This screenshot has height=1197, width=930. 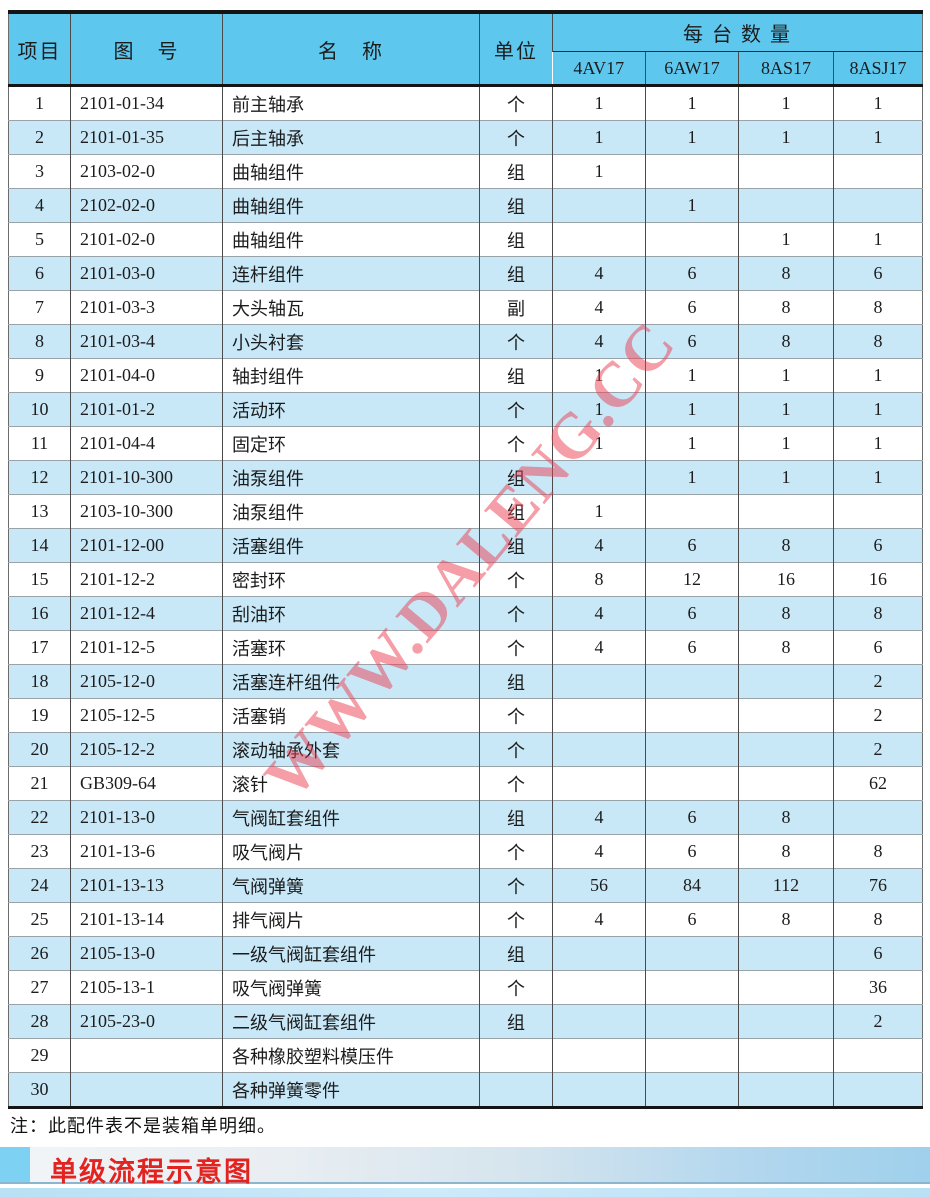 I want to click on name-cell: 后主轴承, so click(x=351, y=137).